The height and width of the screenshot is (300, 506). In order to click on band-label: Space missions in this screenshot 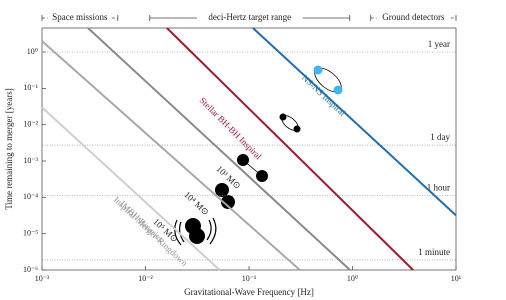, I will do `click(80, 17)`.